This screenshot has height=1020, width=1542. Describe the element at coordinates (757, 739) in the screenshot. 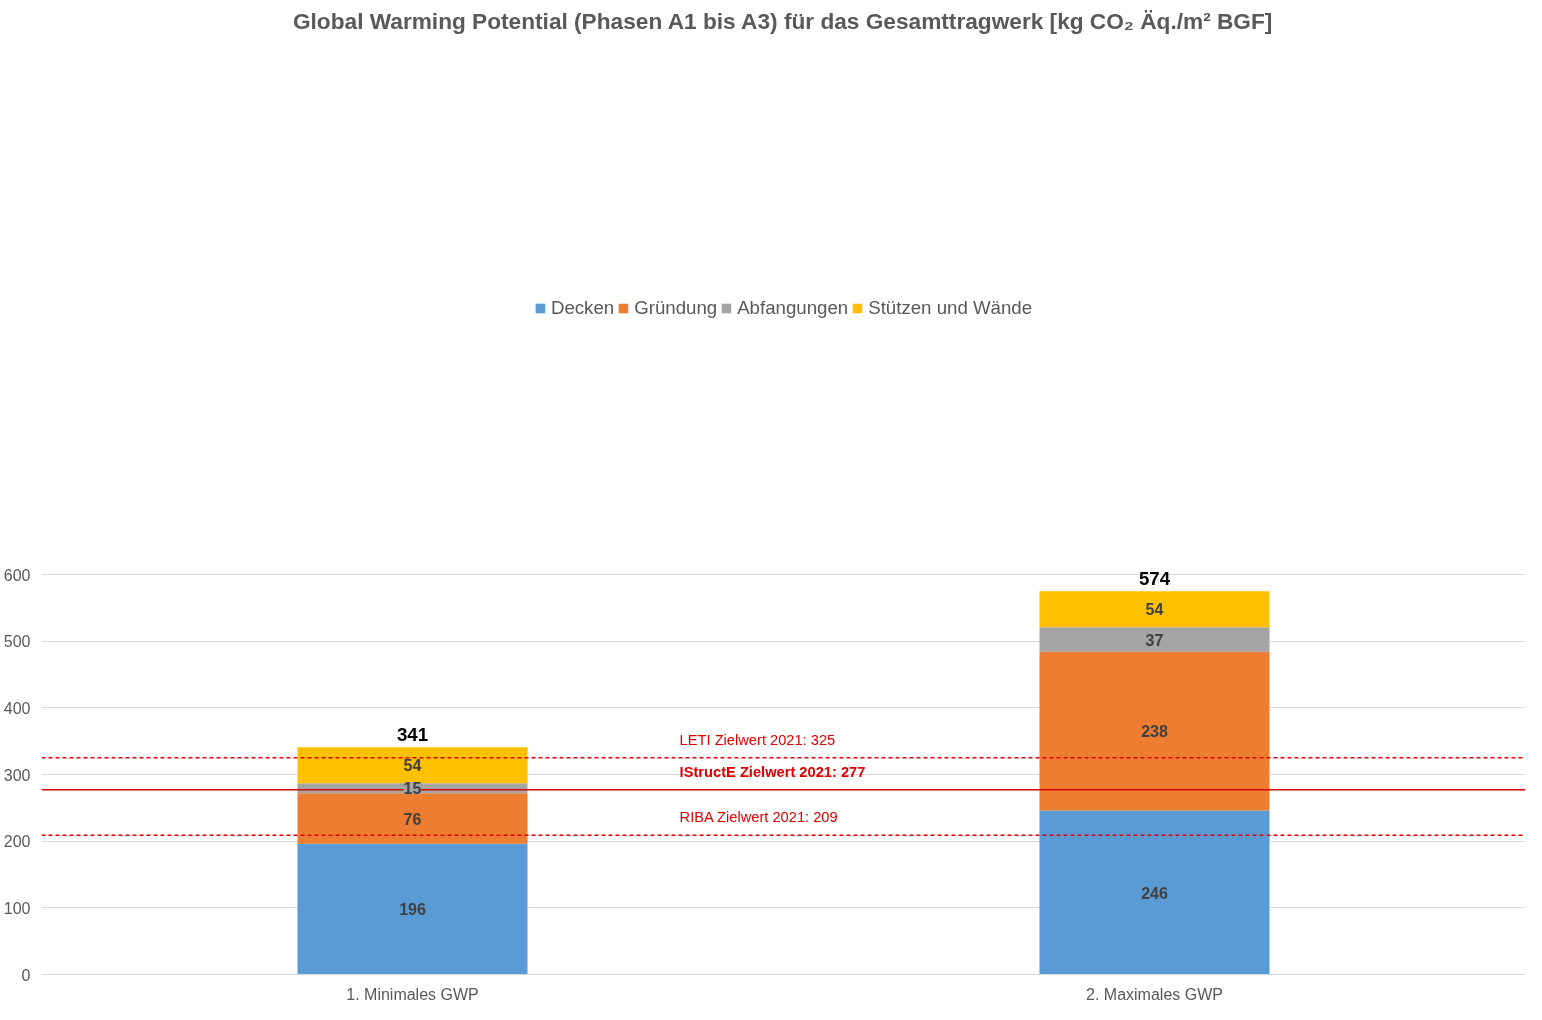

I see `ref-line-label: LETI Zielwert 2021: 325` at that location.